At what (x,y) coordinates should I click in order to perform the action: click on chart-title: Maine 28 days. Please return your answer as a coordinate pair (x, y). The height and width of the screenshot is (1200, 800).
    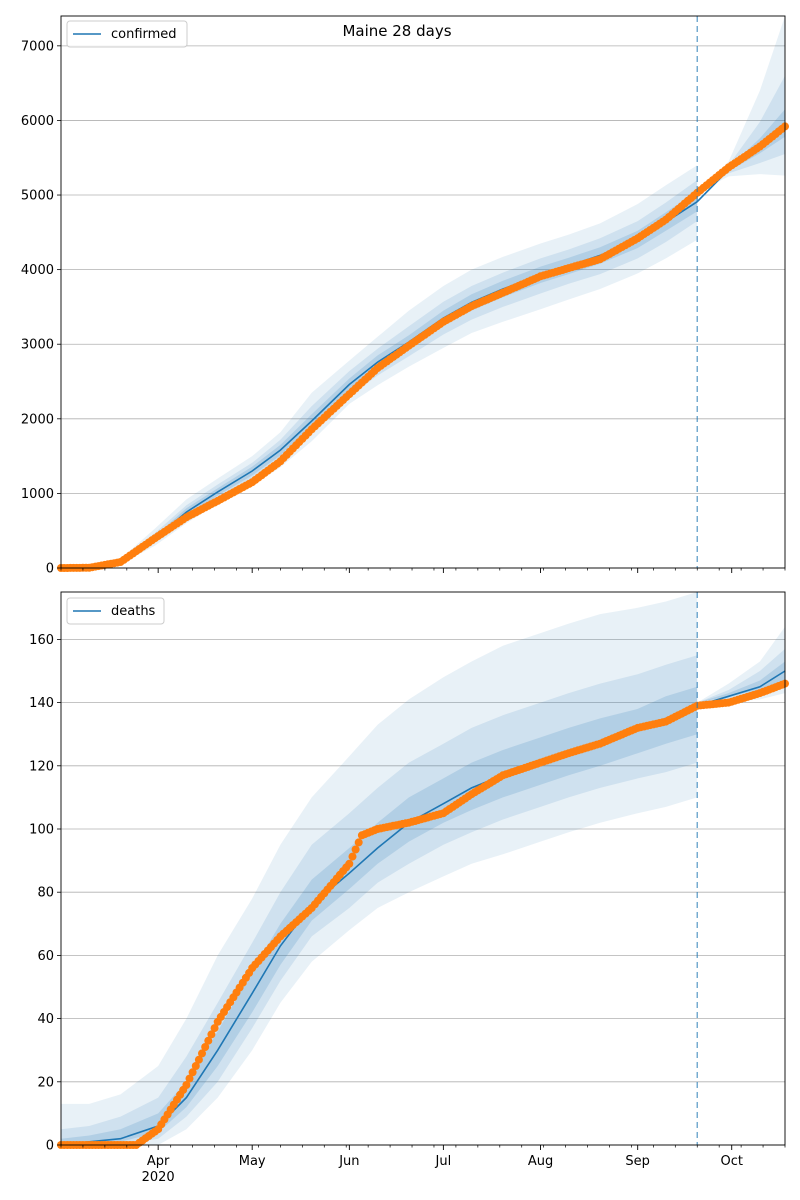
    Looking at the image, I should click on (396, 31).